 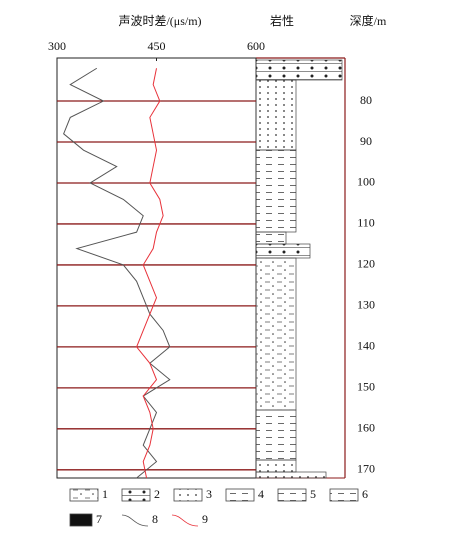 I want to click on y-tick-label: 110, so click(x=366, y=223).